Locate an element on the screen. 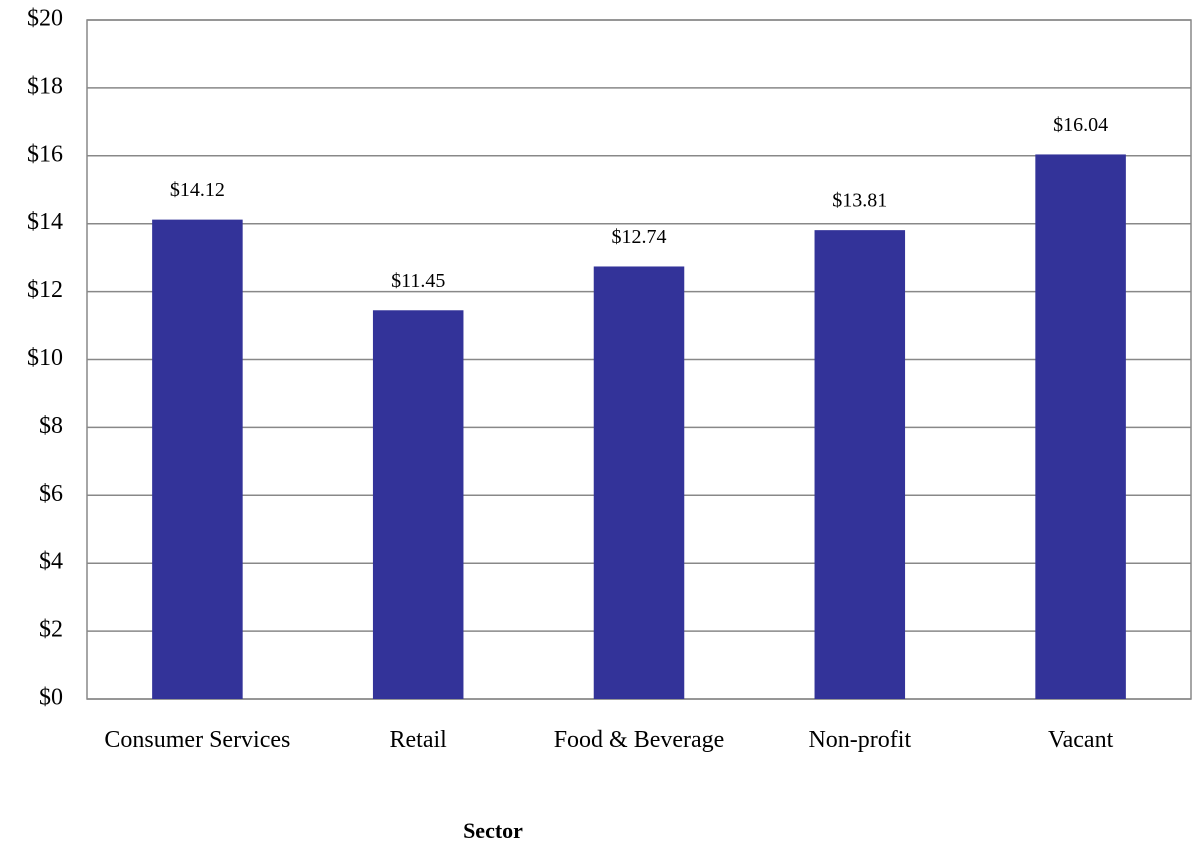 The width and height of the screenshot is (1192, 845). y-tick-label: $18 is located at coordinates (45, 86).